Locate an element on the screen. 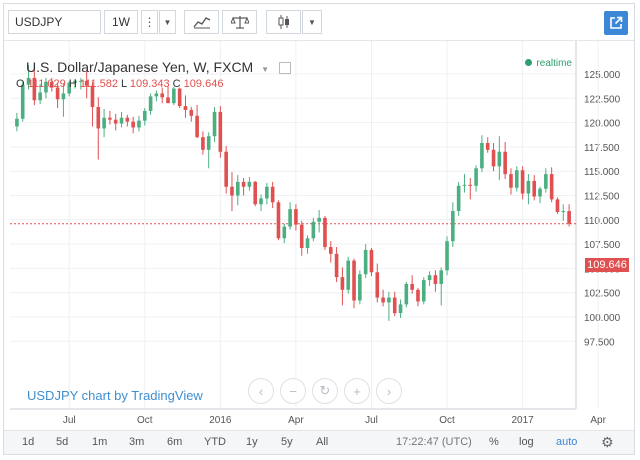 The height and width of the screenshot is (460, 640). ohlc-c-value: 109.646 is located at coordinates (203, 84).